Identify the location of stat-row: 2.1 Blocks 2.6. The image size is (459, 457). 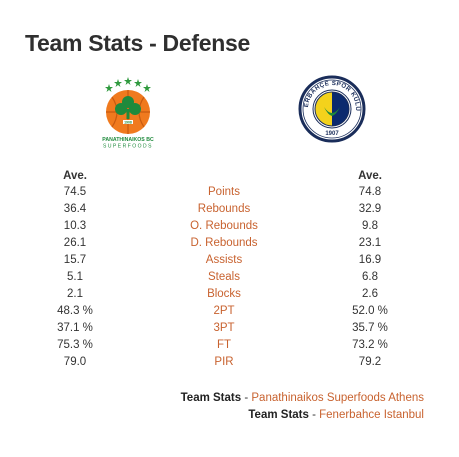
(229, 294).